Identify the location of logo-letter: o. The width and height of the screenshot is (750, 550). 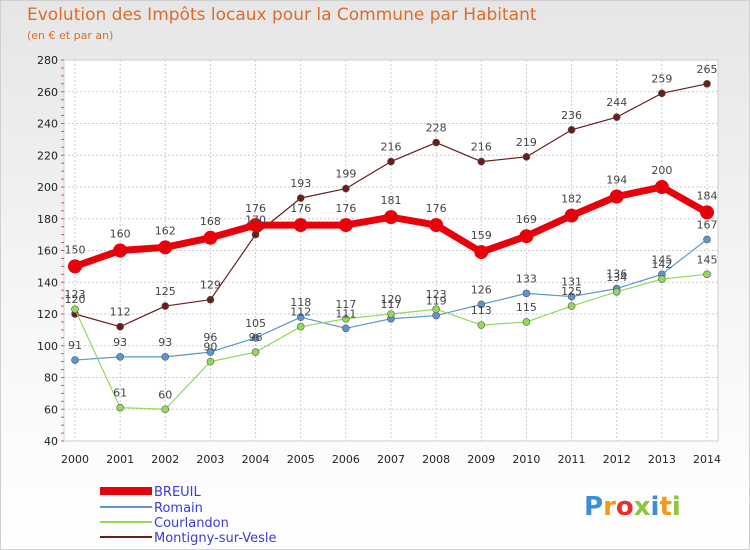
(624, 507).